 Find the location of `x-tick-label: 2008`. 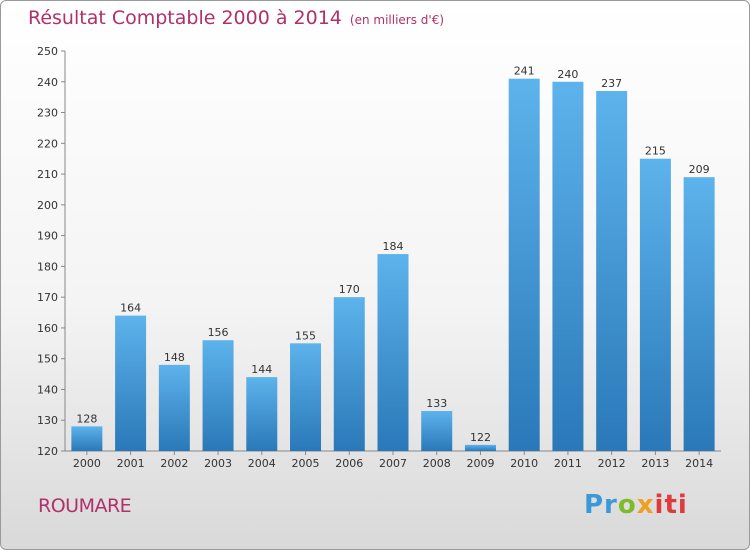

x-tick-label: 2008 is located at coordinates (437, 463).